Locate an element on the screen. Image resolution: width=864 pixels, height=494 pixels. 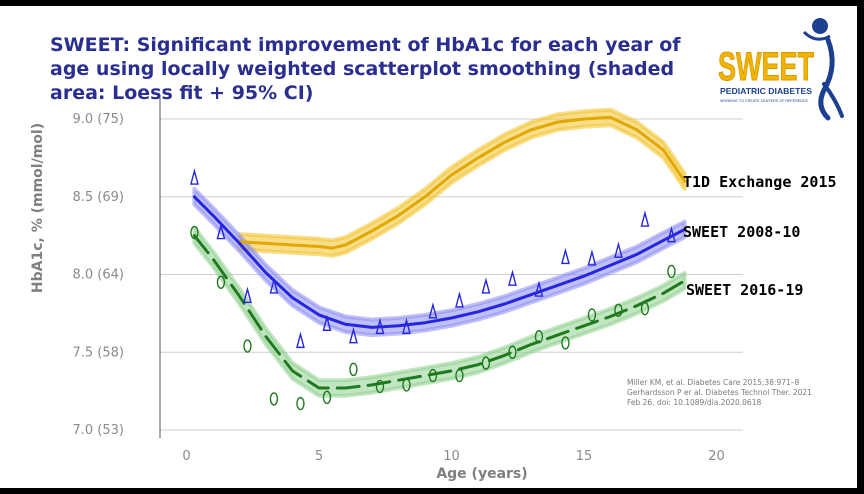
logo-figure-icon is located at coordinates (823, 69).